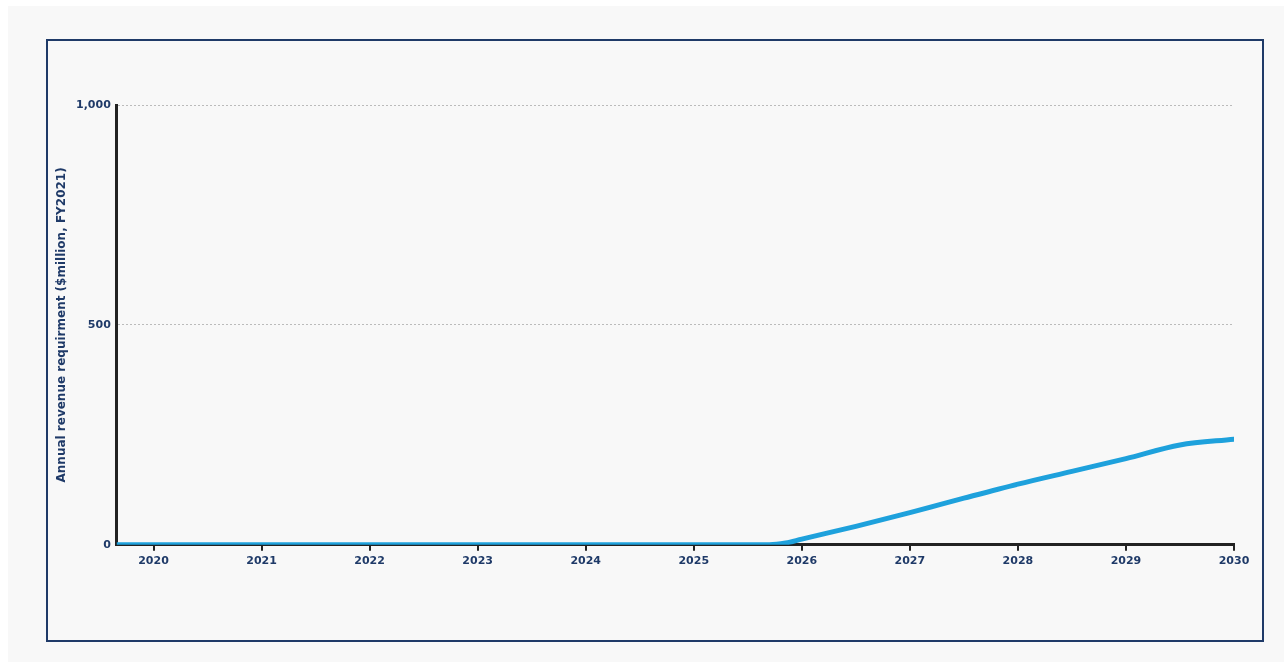  What do you see at coordinates (261, 561) in the screenshot?
I see `x-tick-label: 2021` at bounding box center [261, 561].